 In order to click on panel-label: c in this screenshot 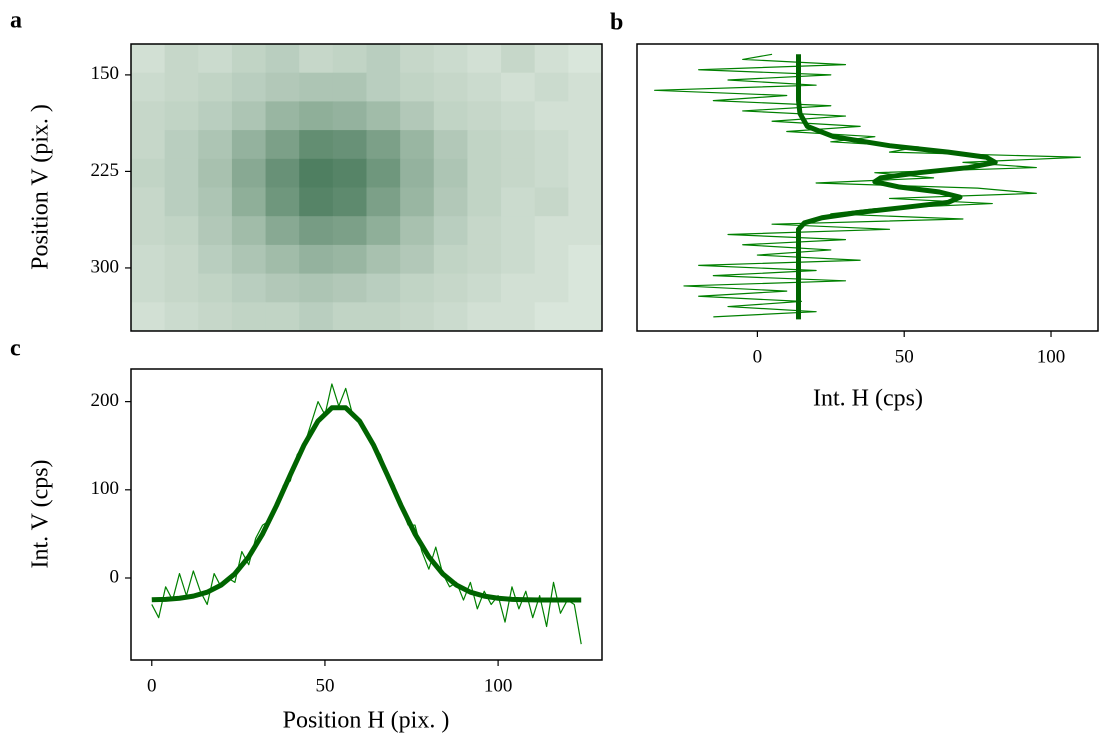, I will do `click(15, 349)`.